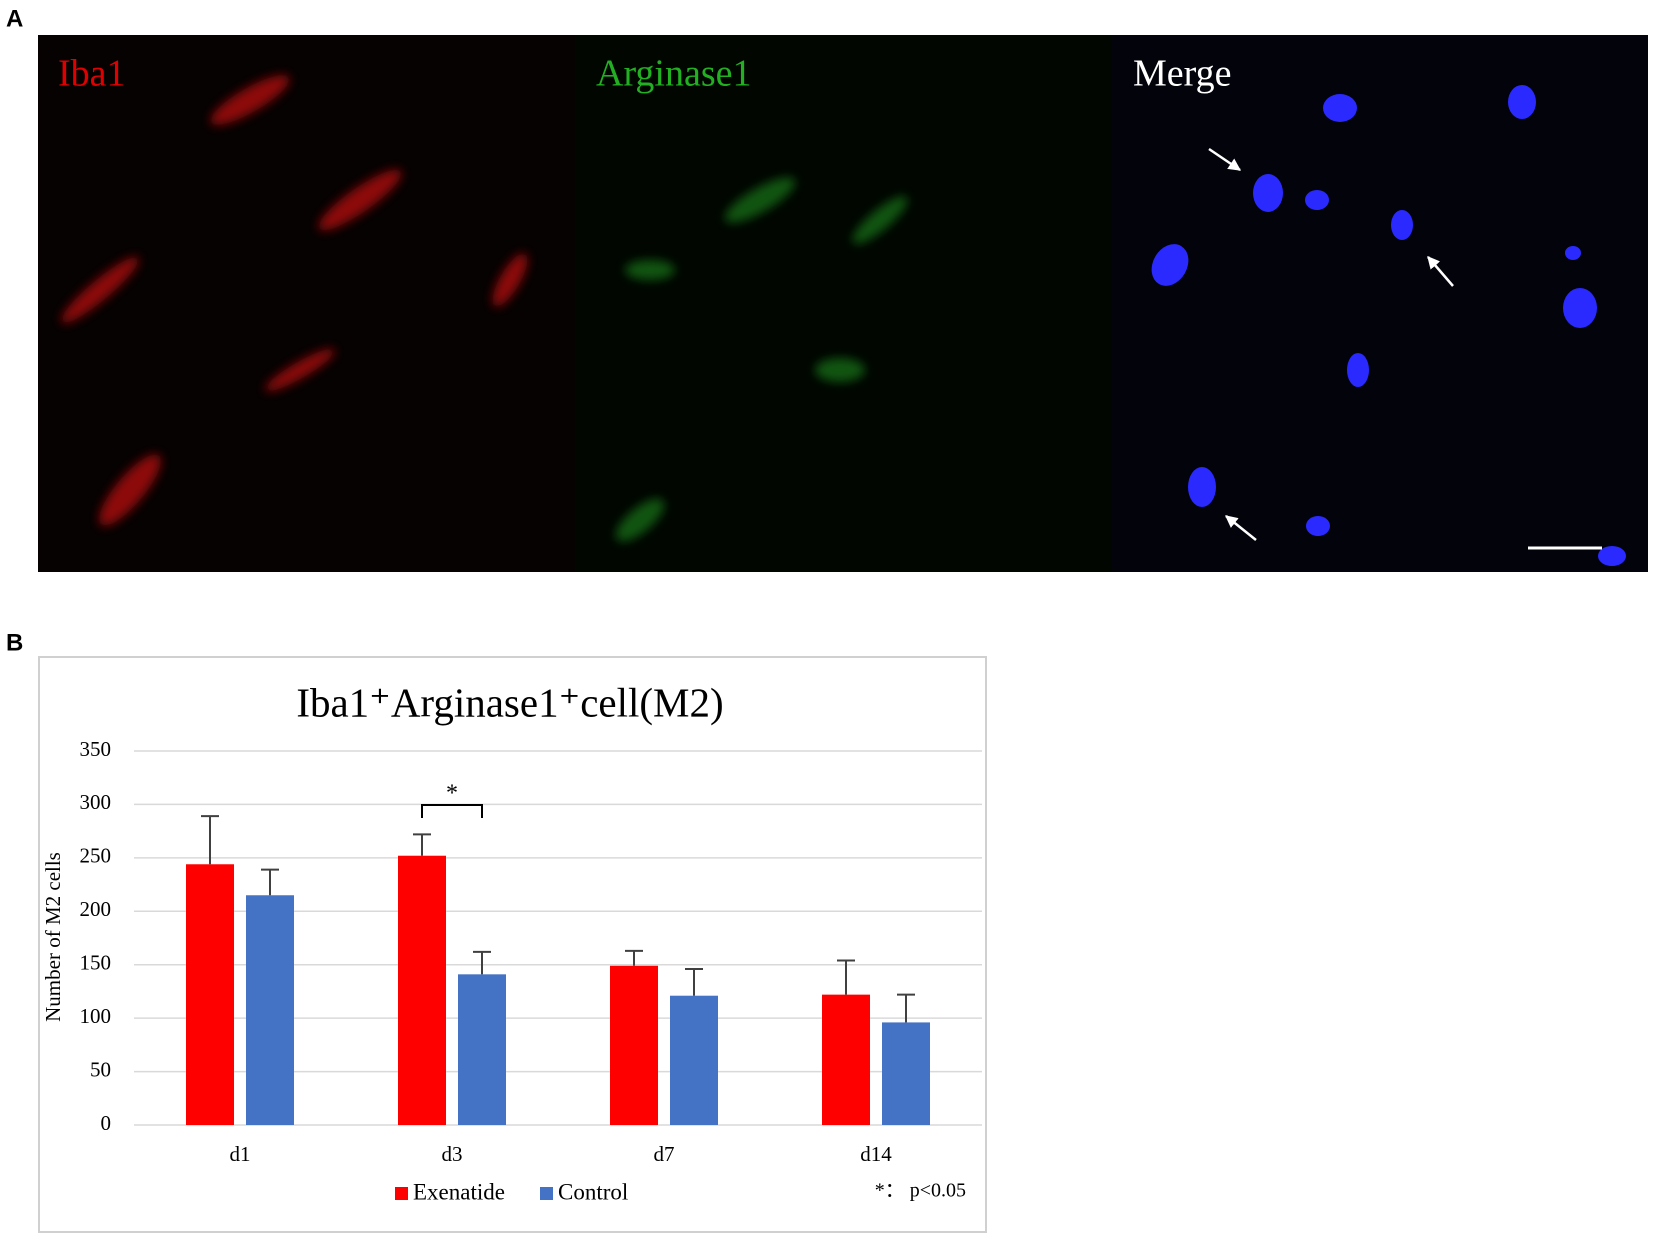  What do you see at coordinates (96, 963) in the screenshot?
I see `y-tick-label: 150` at bounding box center [96, 963].